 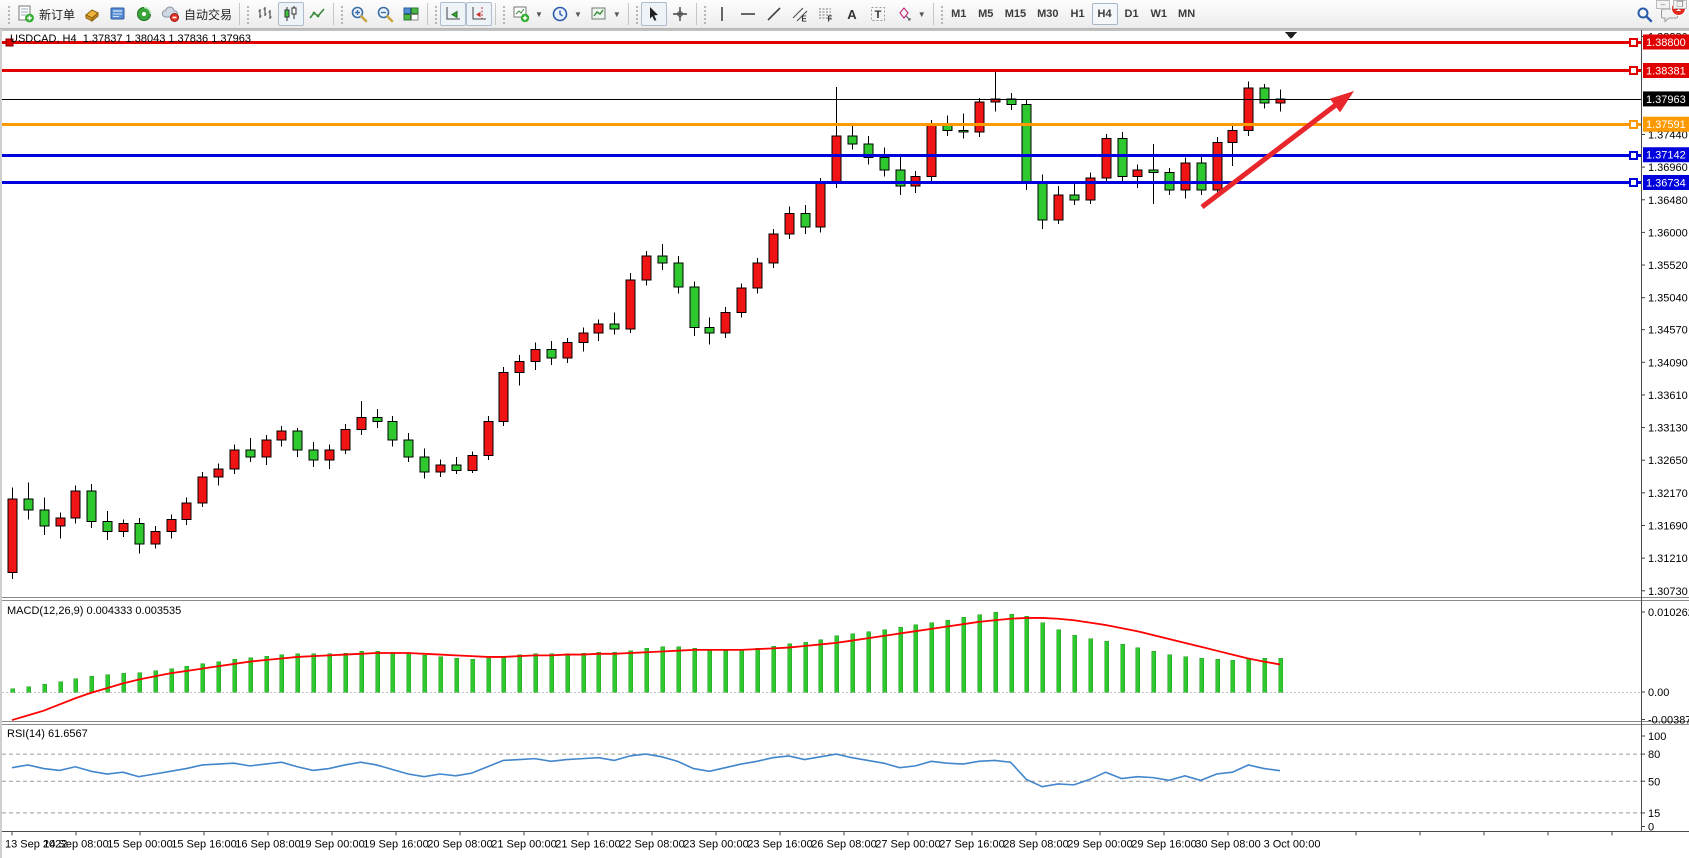 I want to click on macd-panel, so click(x=821, y=666).